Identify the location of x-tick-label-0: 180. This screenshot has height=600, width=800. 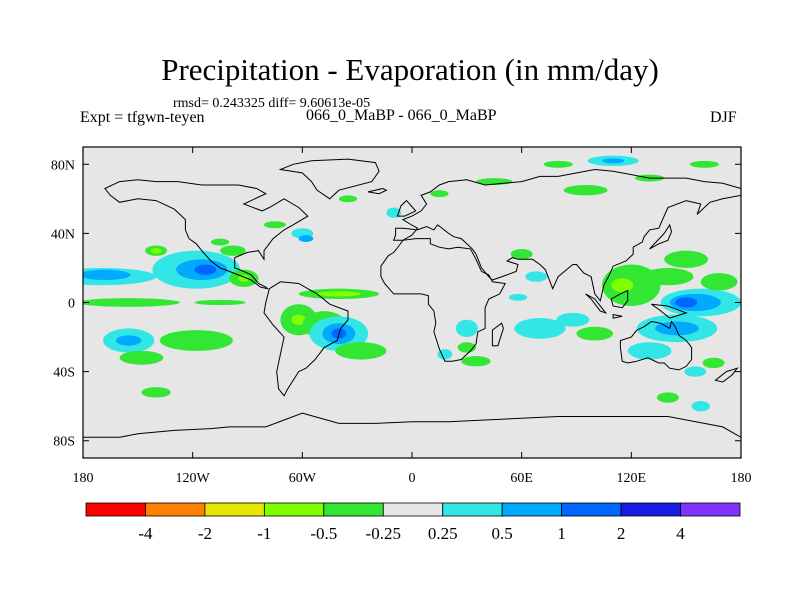
(83, 478).